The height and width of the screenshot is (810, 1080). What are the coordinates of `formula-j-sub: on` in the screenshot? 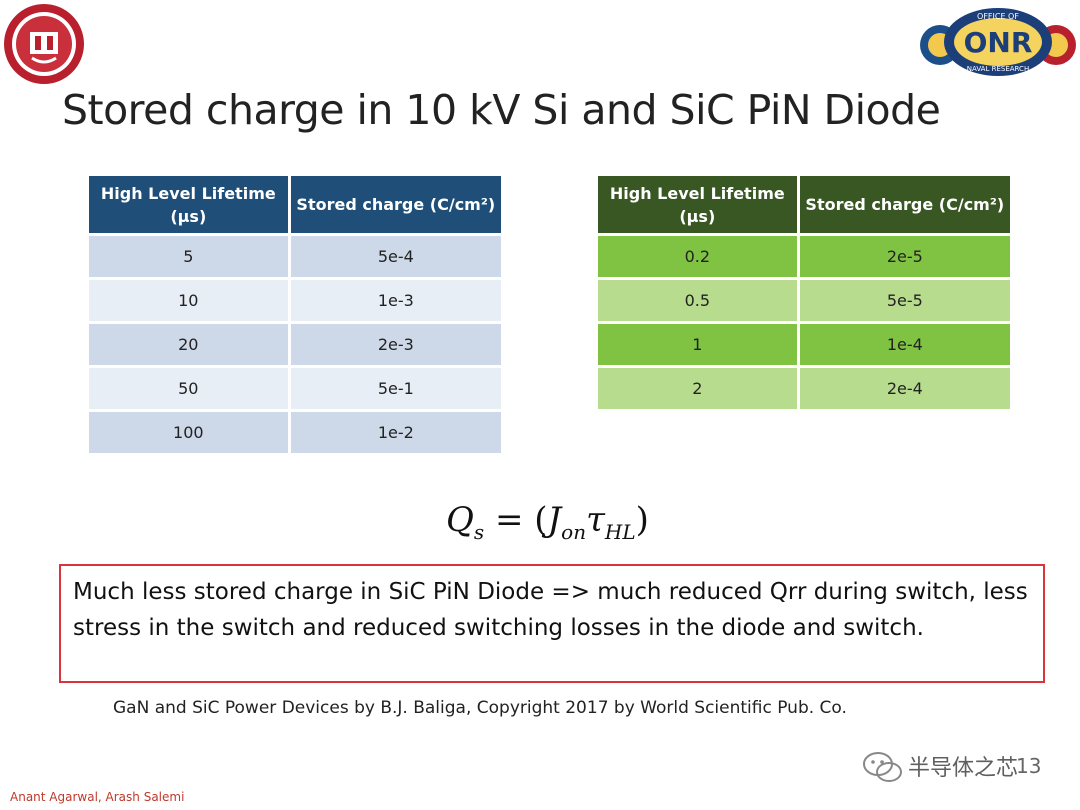 It's located at (574, 532).